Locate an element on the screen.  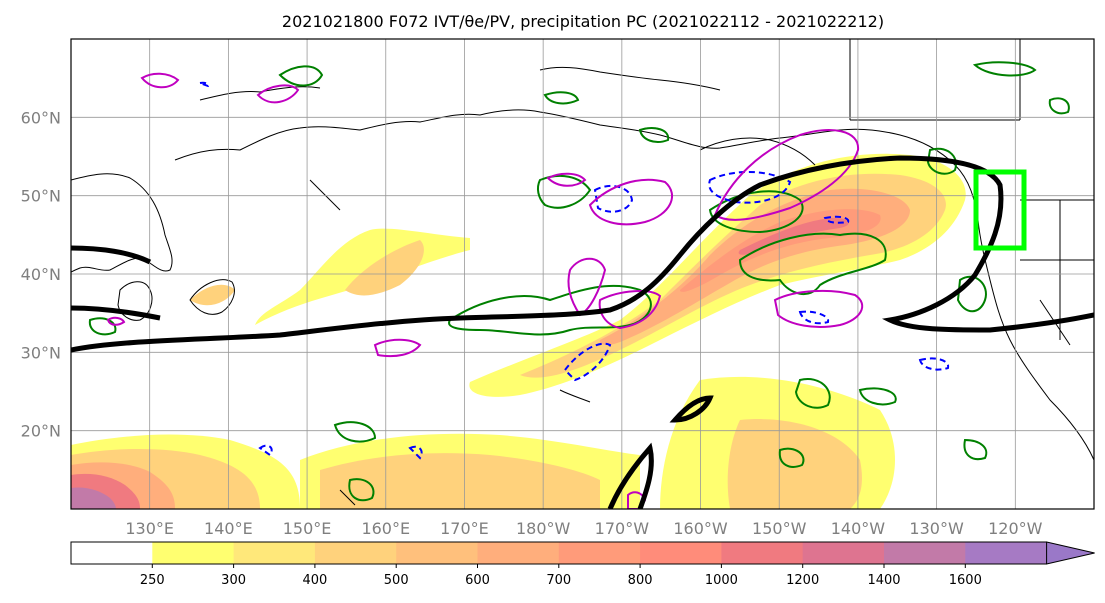
colorbar-tick-label: 600 is located at coordinates (477, 580).